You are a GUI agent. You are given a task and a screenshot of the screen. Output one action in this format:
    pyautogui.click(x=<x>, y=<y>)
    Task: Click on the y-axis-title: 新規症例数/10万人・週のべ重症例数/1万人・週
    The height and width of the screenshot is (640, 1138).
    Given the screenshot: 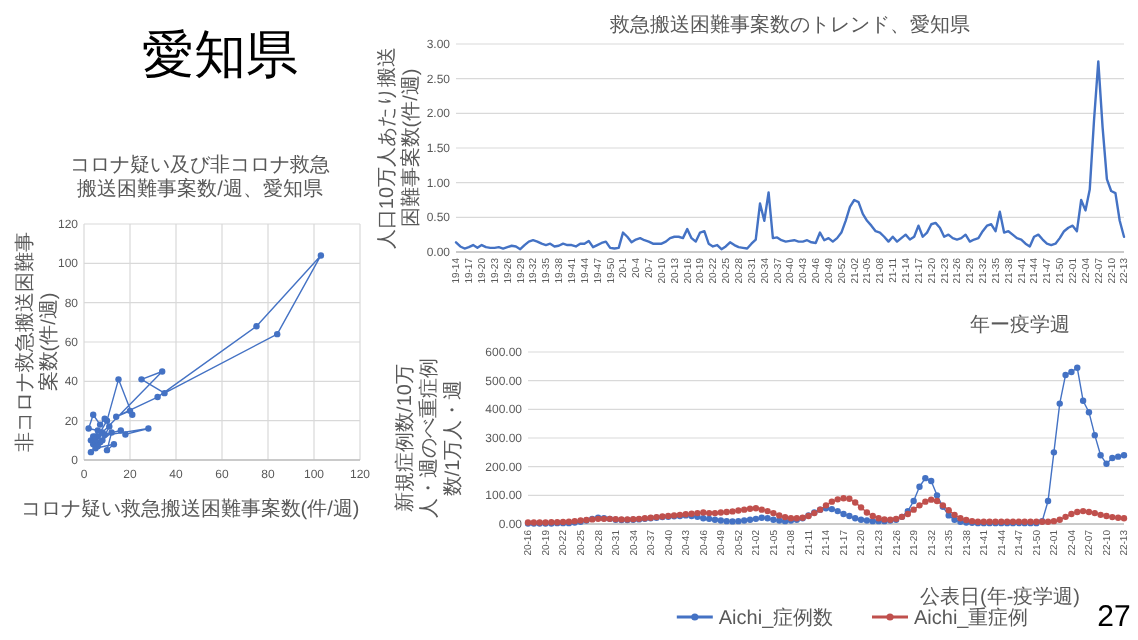 What is the action you would take?
    pyautogui.click(x=429, y=438)
    